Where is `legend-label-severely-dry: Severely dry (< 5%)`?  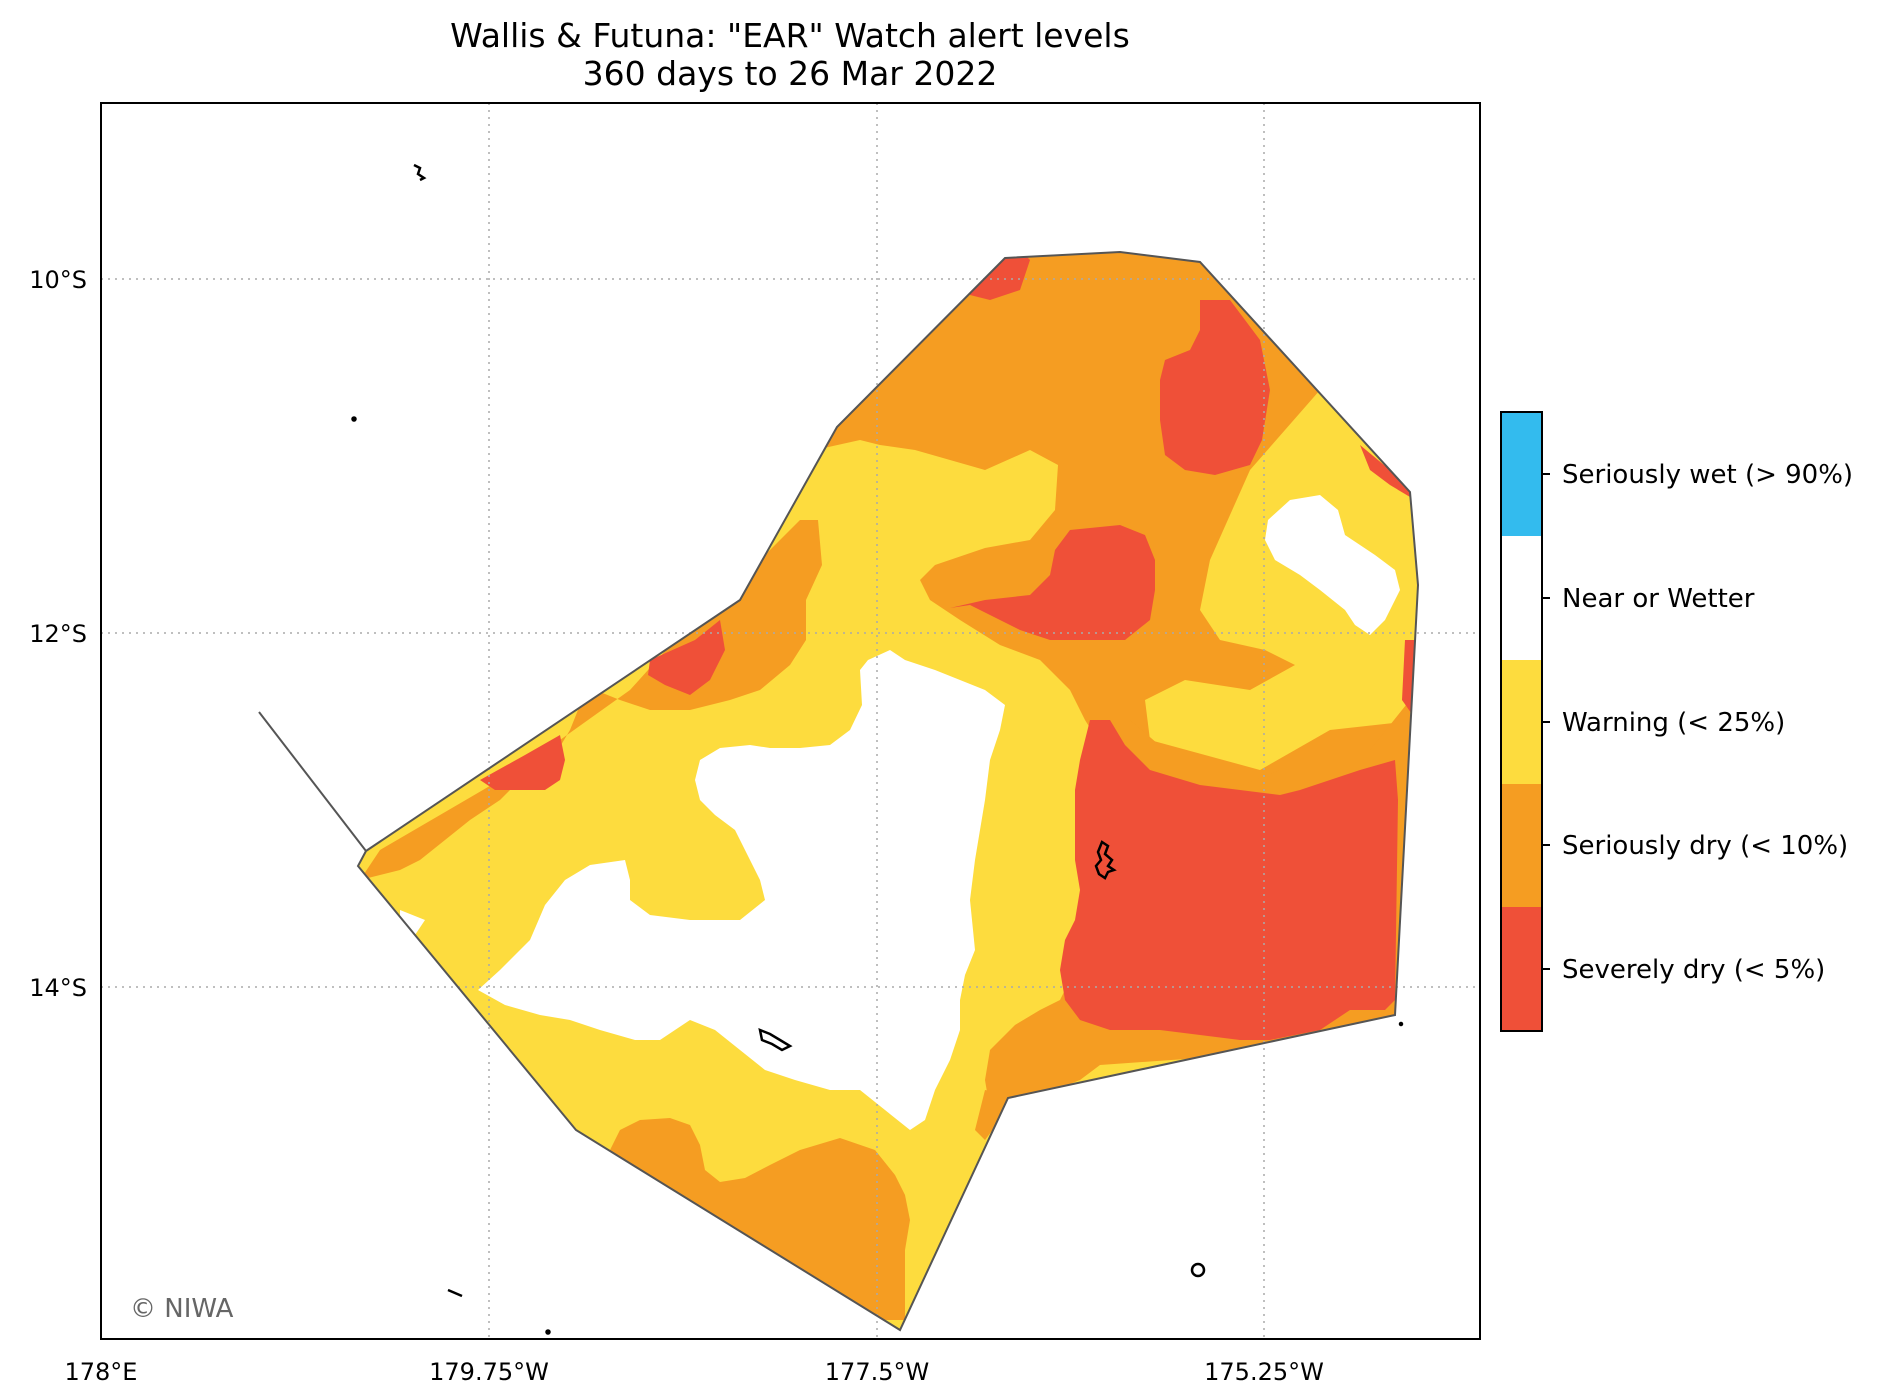 legend-label-severely-dry: Severely dry (< 5%) is located at coordinates (1693, 970).